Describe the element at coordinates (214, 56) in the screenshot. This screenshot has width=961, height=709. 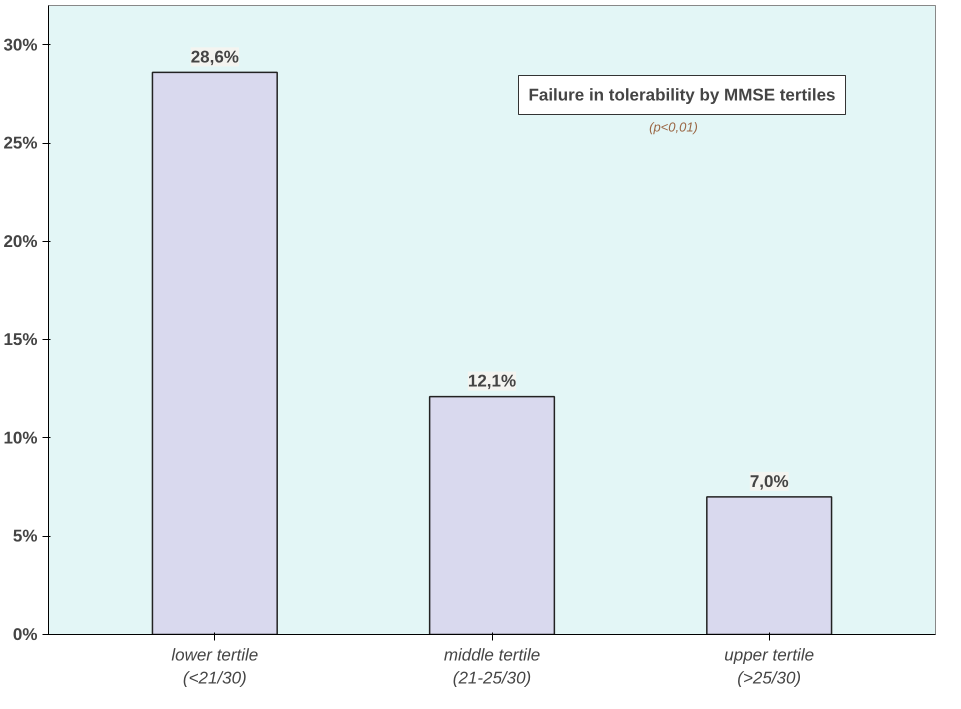
I see `data-label: 28,6%` at that location.